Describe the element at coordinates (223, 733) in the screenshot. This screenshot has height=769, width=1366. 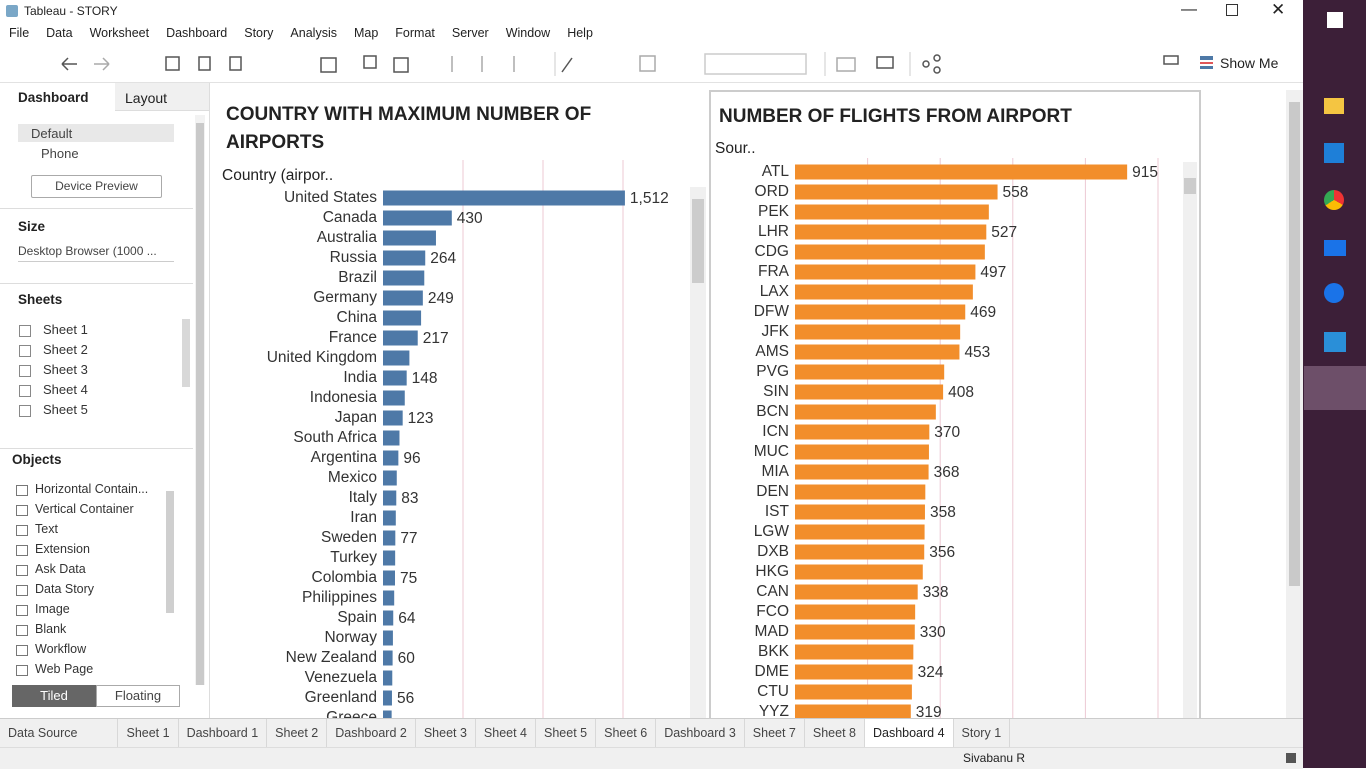
I see `tab: Dashboard 1` at that location.